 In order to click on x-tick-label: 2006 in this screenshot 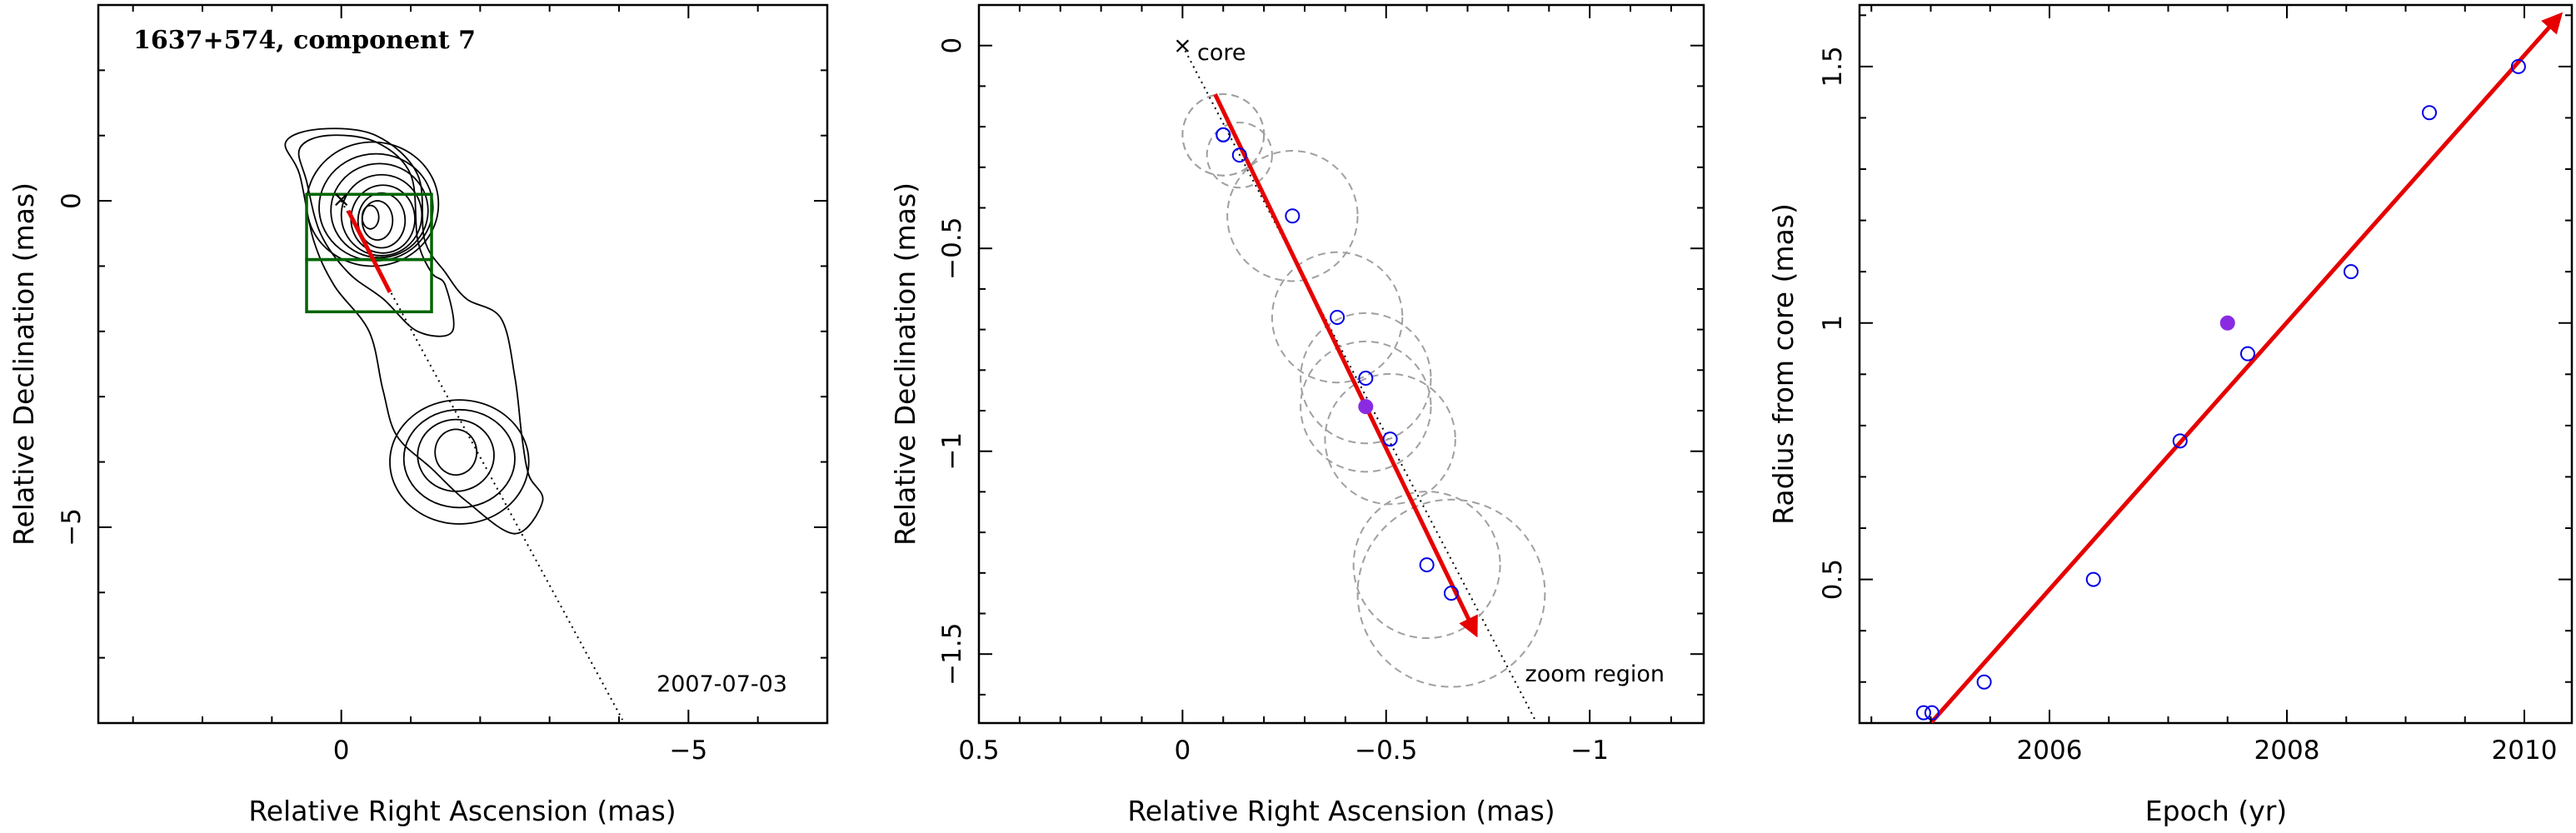, I will do `click(2050, 751)`.